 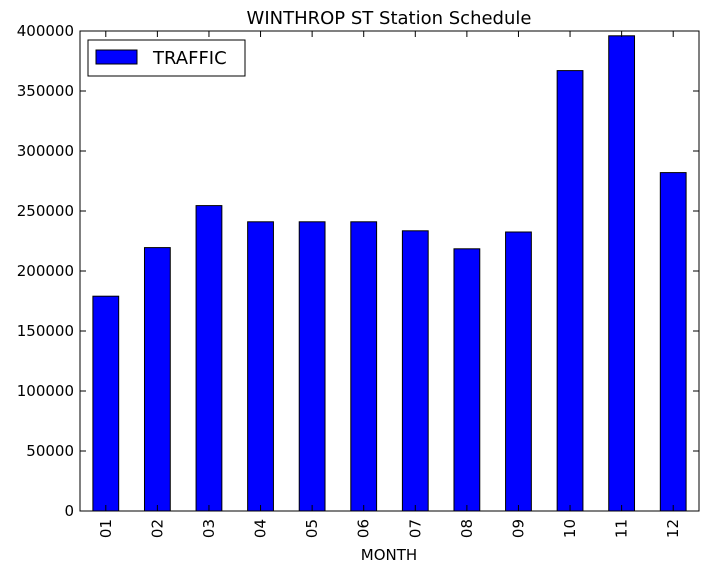 What do you see at coordinates (518, 528) in the screenshot?
I see `x-tick-label: 09` at bounding box center [518, 528].